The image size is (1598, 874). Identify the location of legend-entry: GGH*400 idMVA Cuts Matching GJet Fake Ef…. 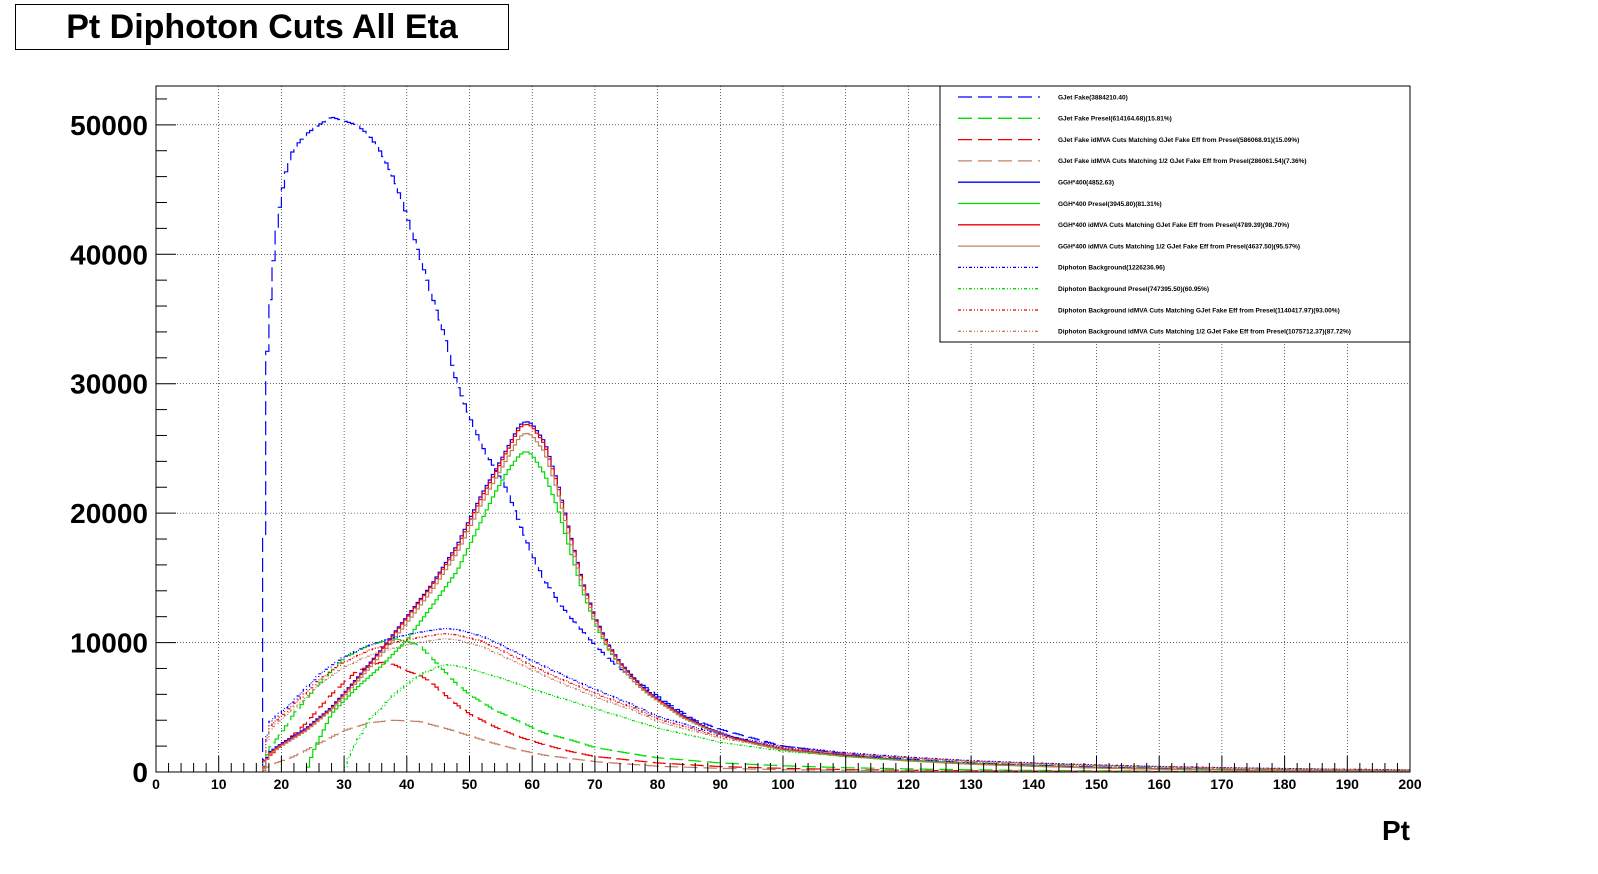
(1173, 225).